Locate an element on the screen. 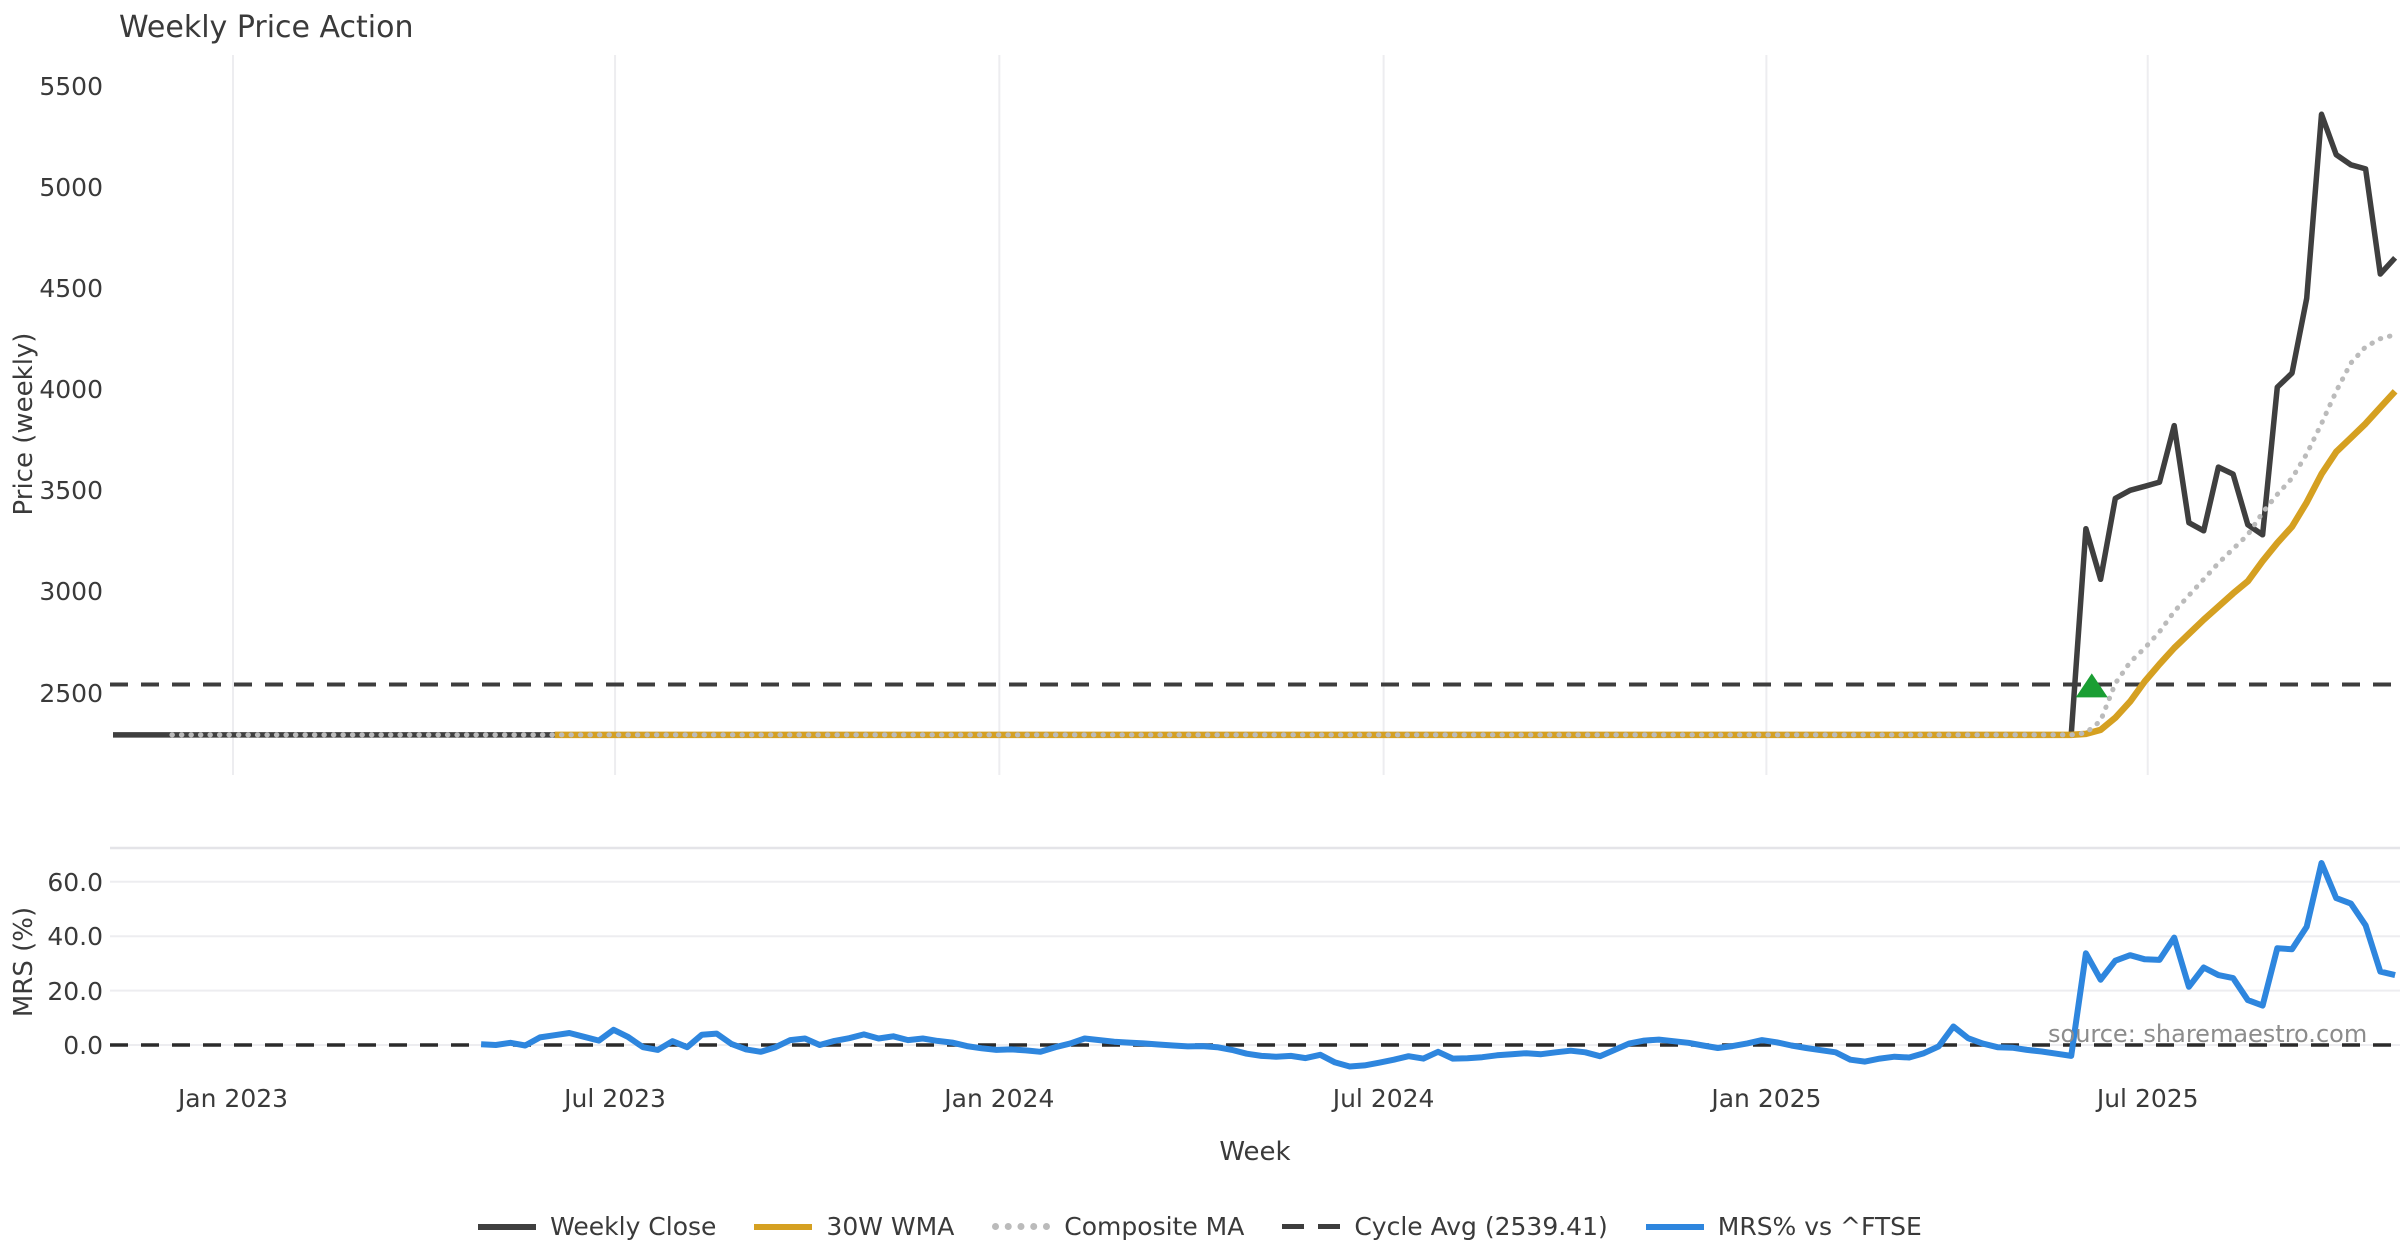 Image resolution: width=2400 pixels, height=1260 pixels. mrs-axis-title: MRS (%) is located at coordinates (24, 962).